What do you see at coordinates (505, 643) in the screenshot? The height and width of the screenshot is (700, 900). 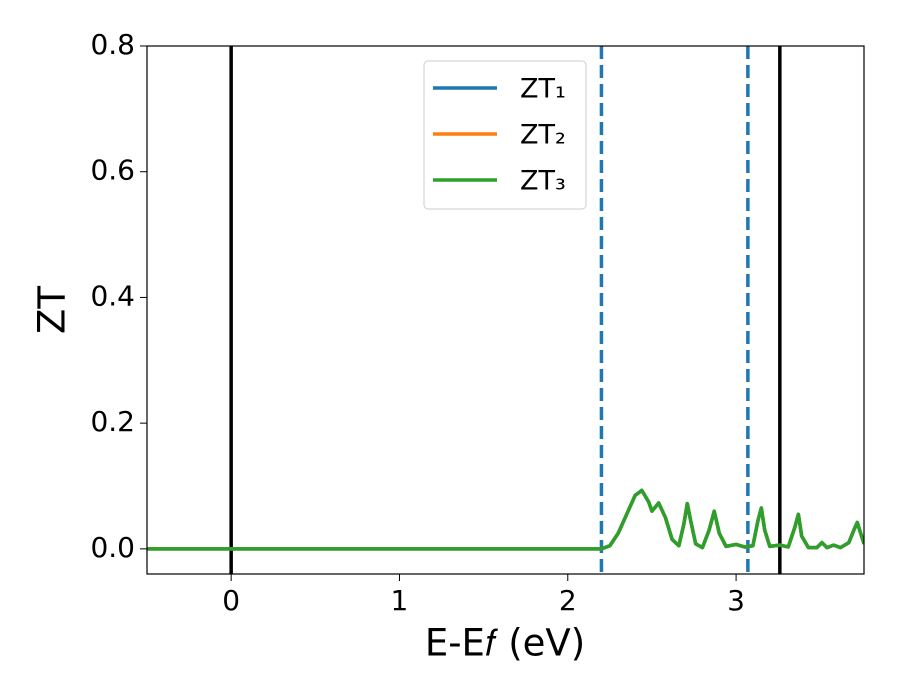 I see `x-axis-label: E-E𝑓 (eV)` at bounding box center [505, 643].